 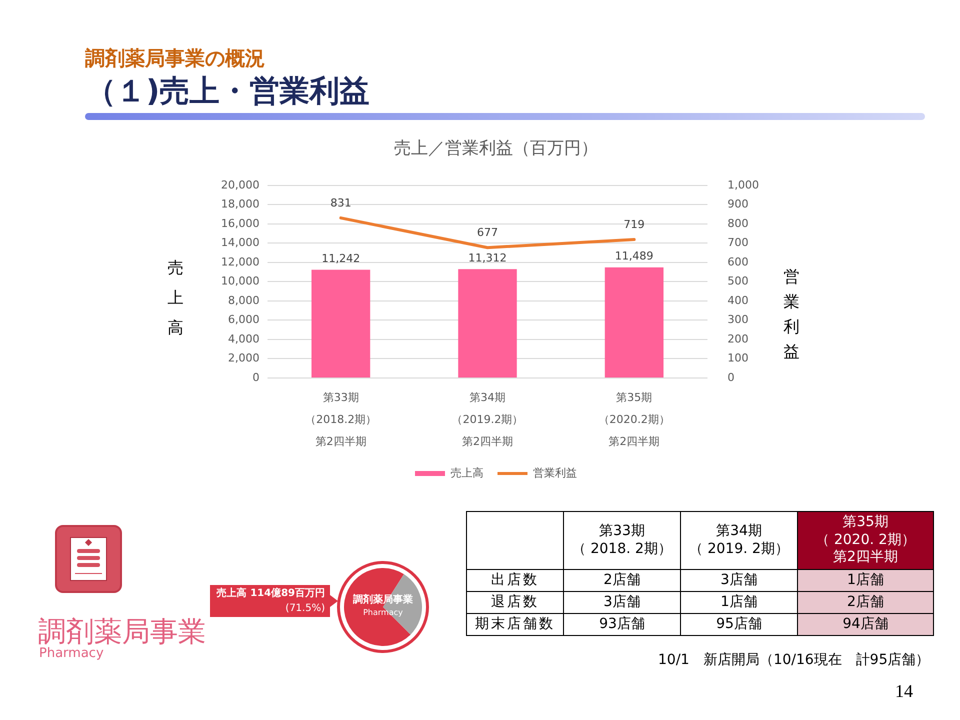 What do you see at coordinates (240, 185) in the screenshot?
I see `y-tick-label: 20,000` at bounding box center [240, 185].